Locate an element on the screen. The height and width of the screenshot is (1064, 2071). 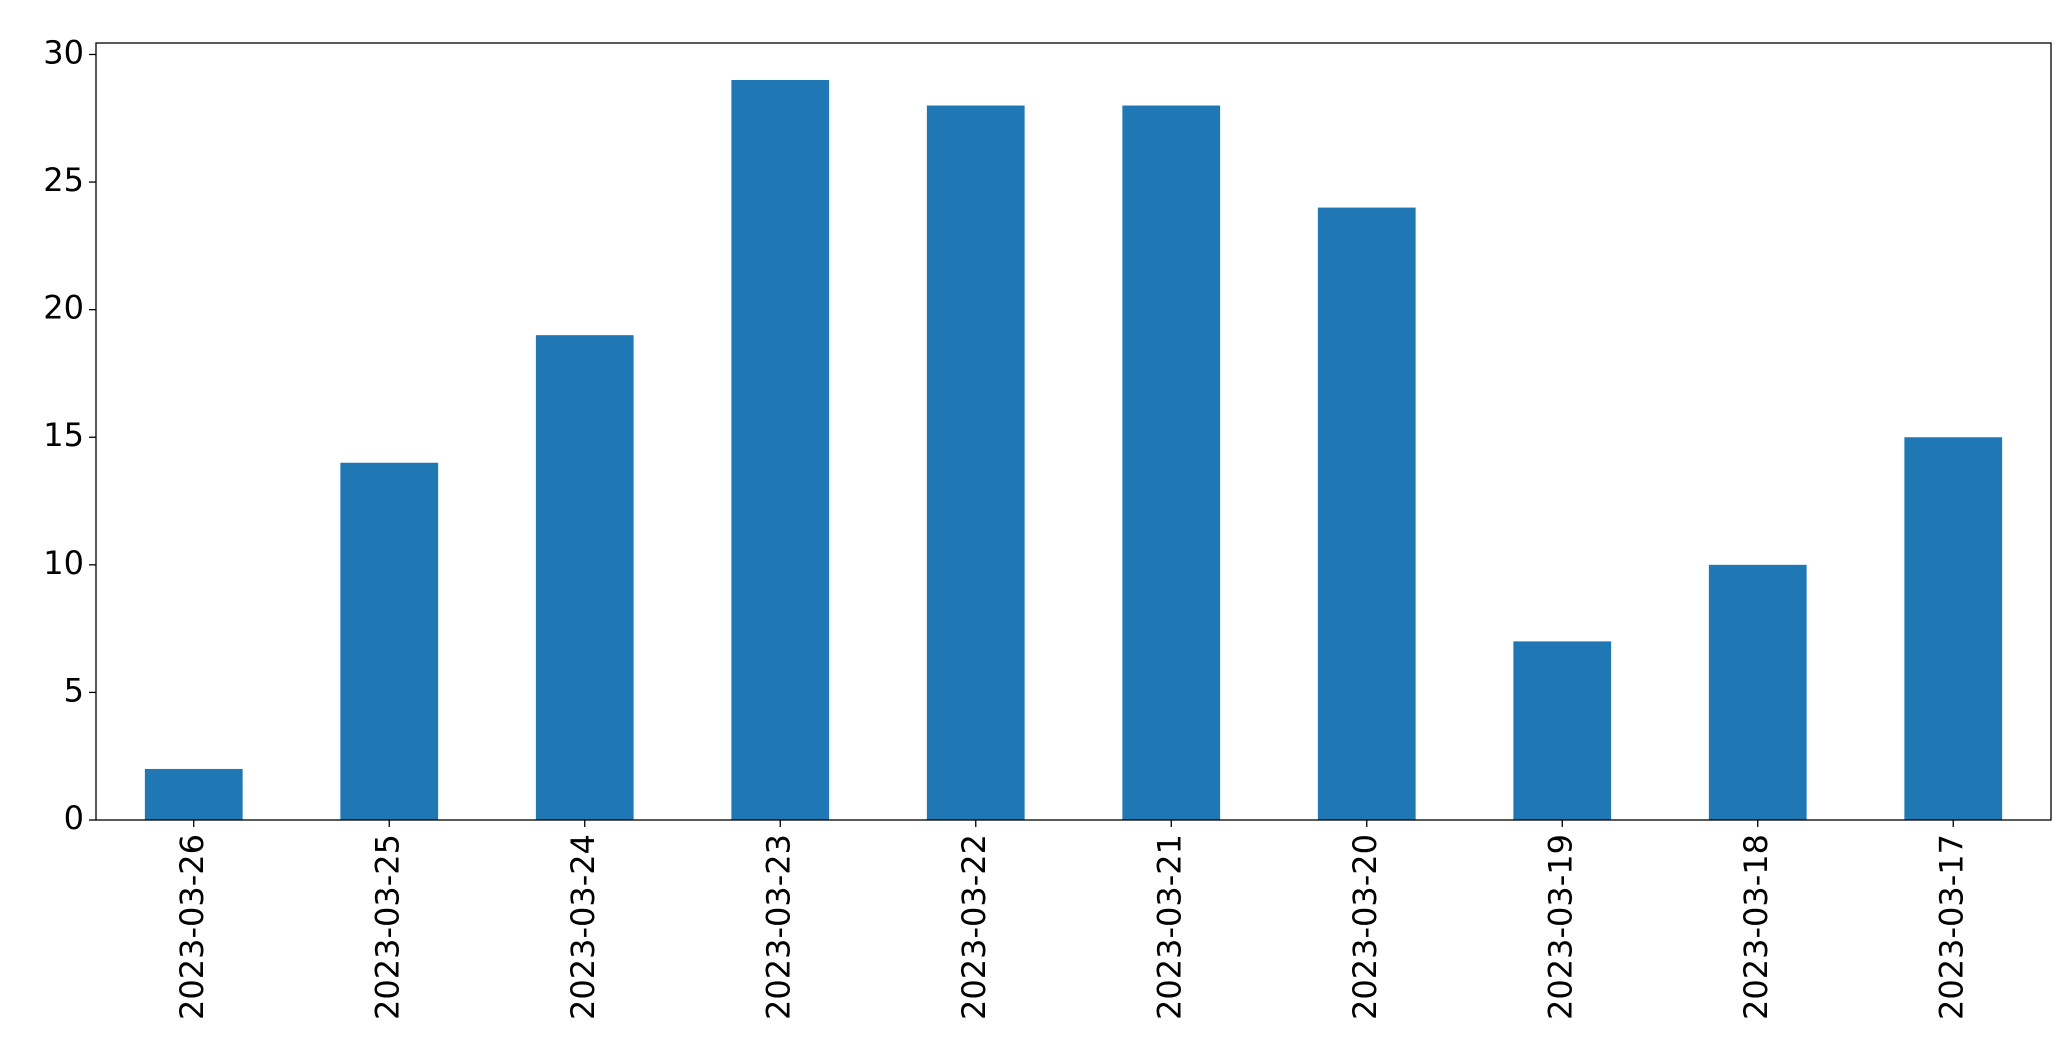
y-tick-label: 30 is located at coordinates (63, 52).